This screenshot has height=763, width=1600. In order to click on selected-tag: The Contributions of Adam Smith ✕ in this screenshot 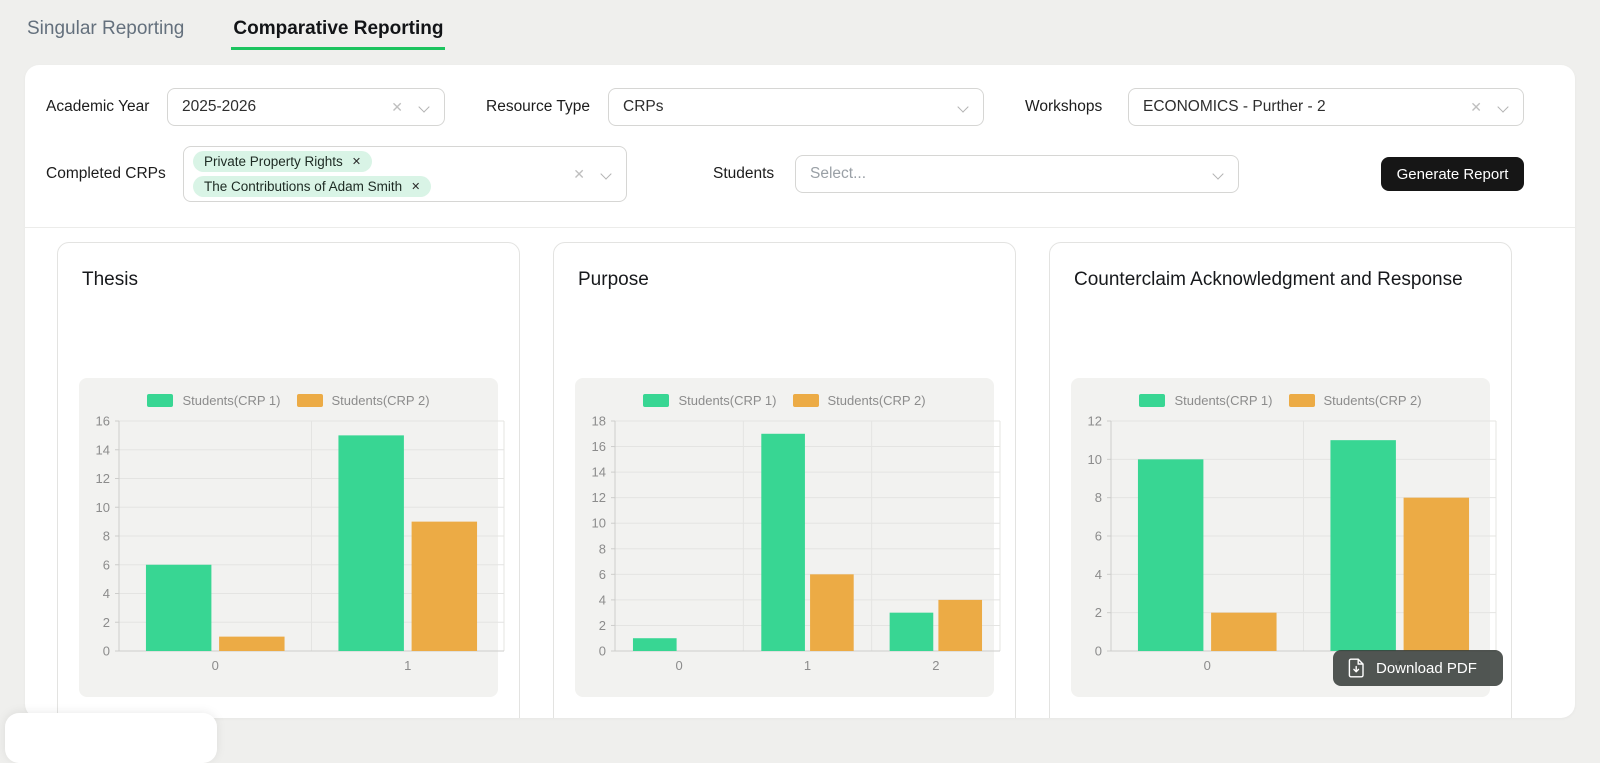, I will do `click(312, 186)`.